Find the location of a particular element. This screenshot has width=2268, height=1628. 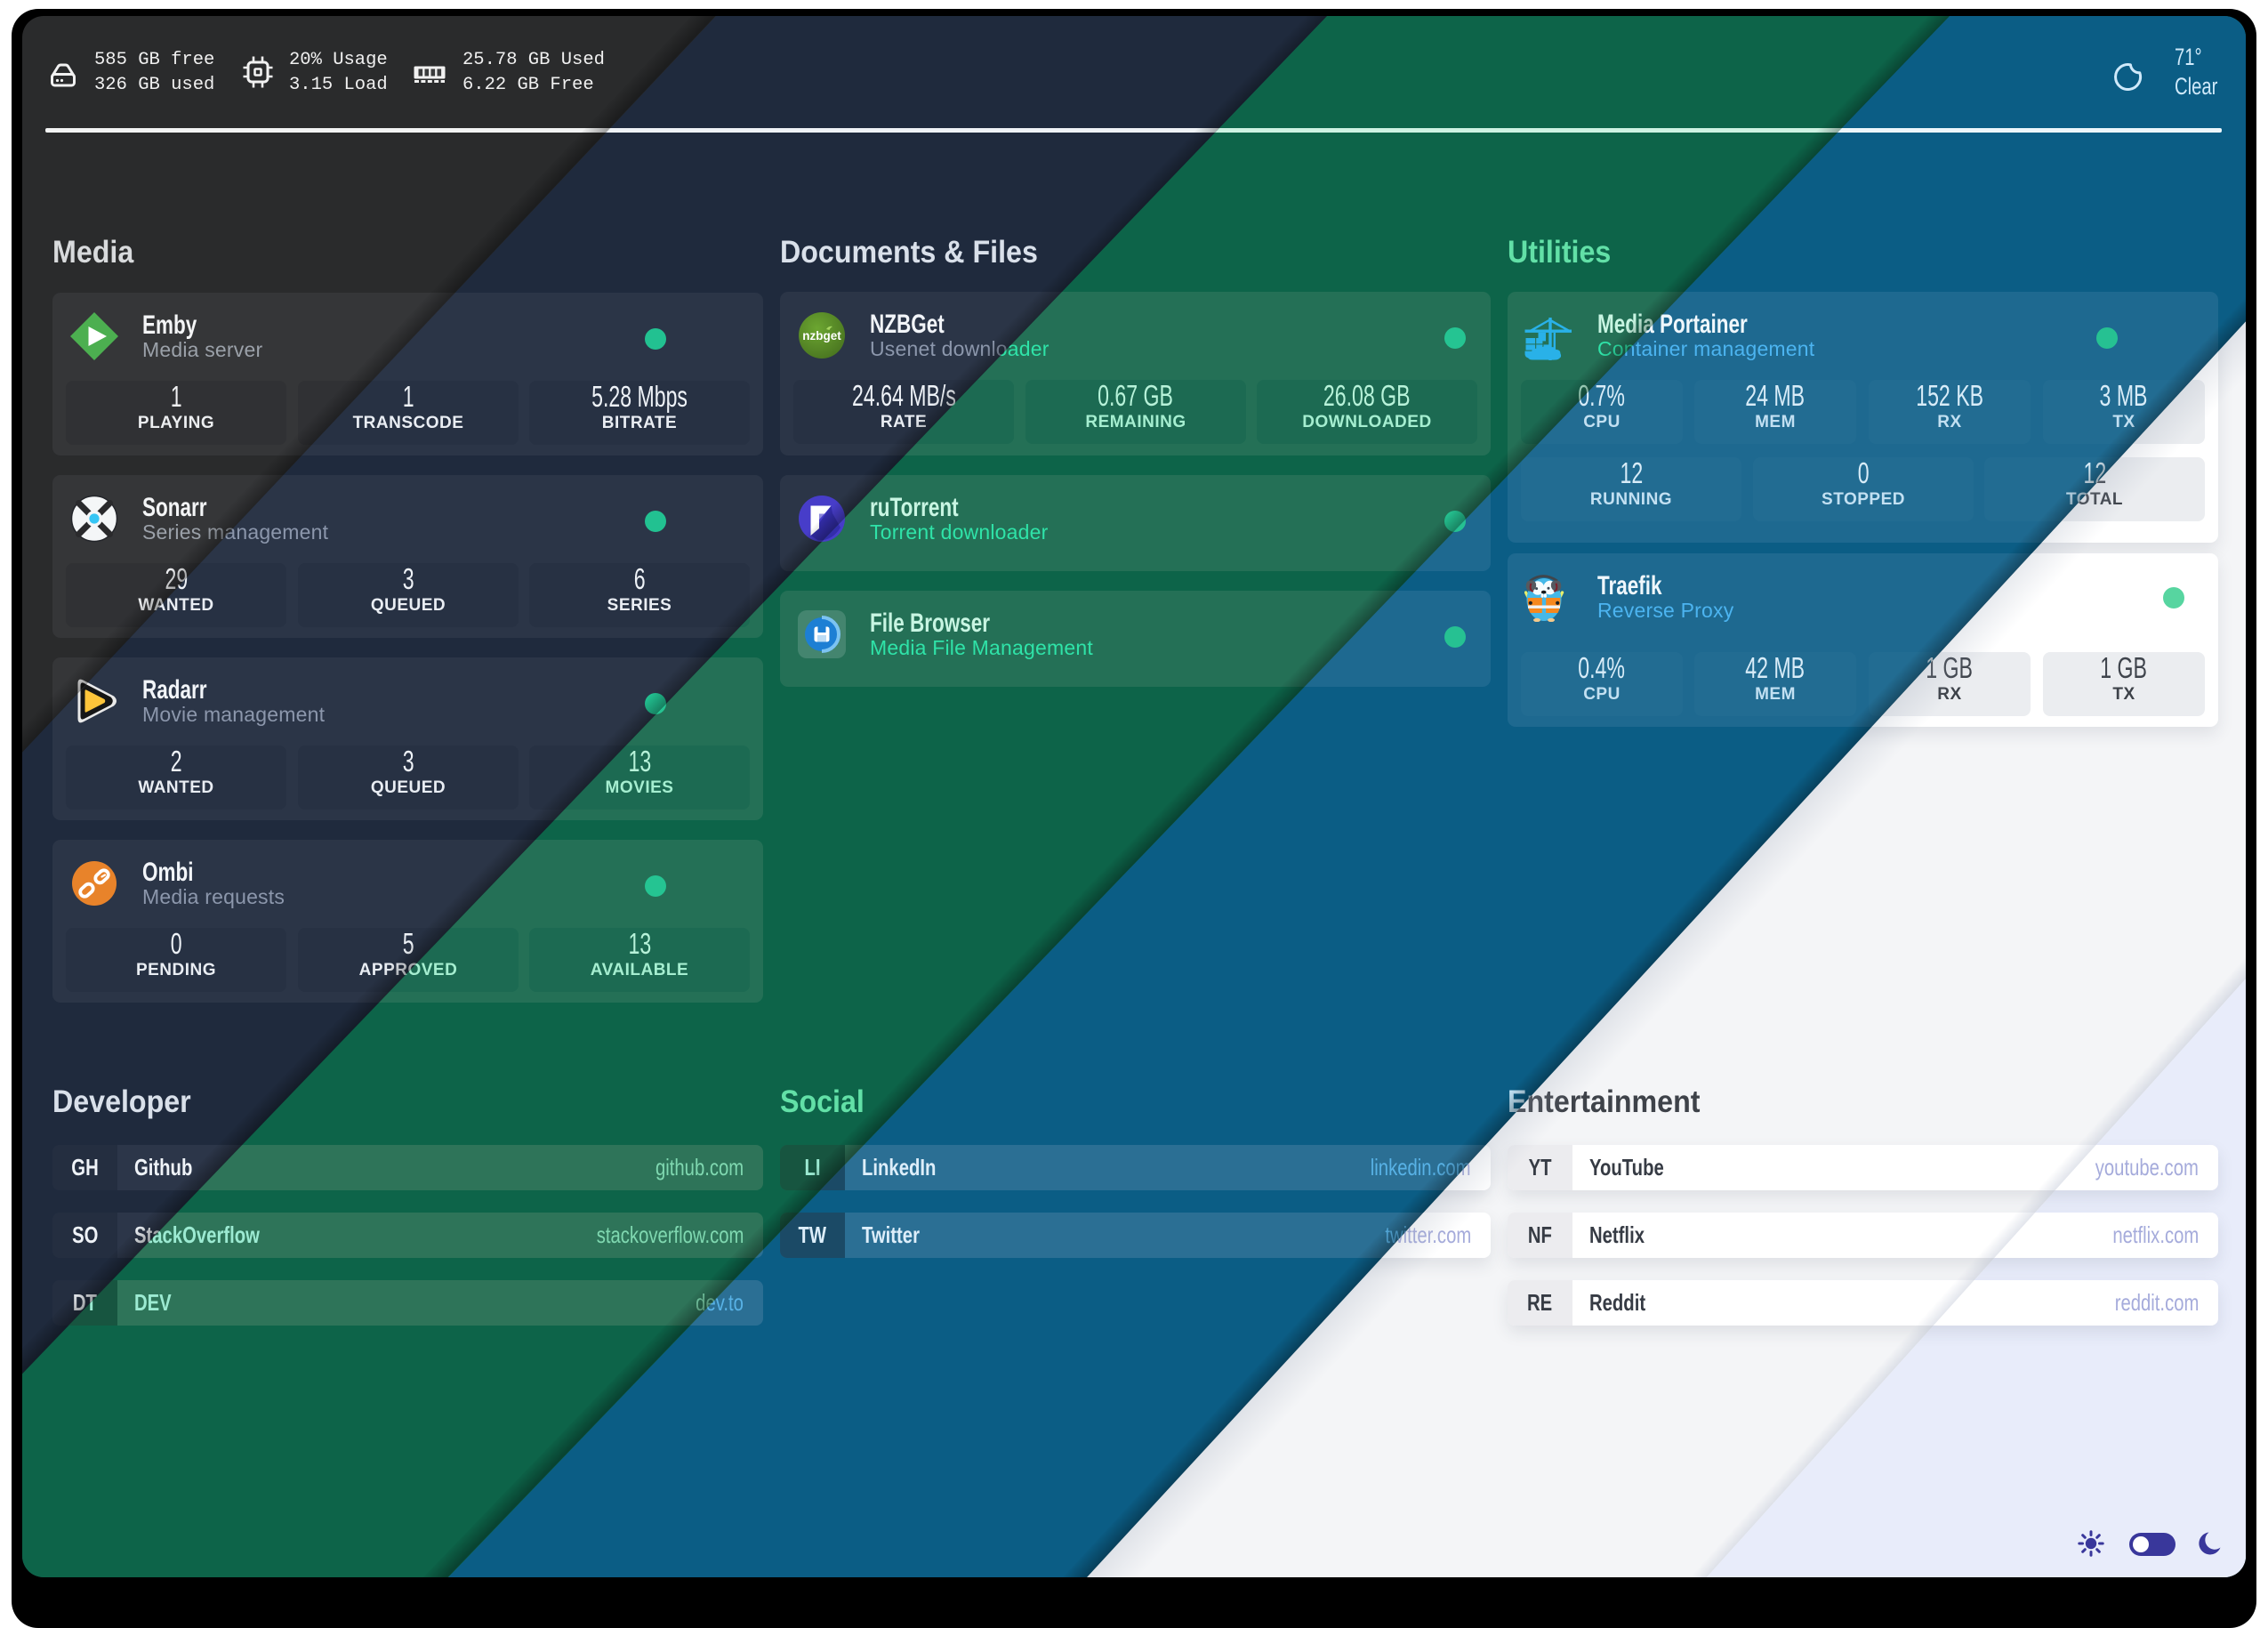

svg-text: nzbget is located at coordinates (821, 336).